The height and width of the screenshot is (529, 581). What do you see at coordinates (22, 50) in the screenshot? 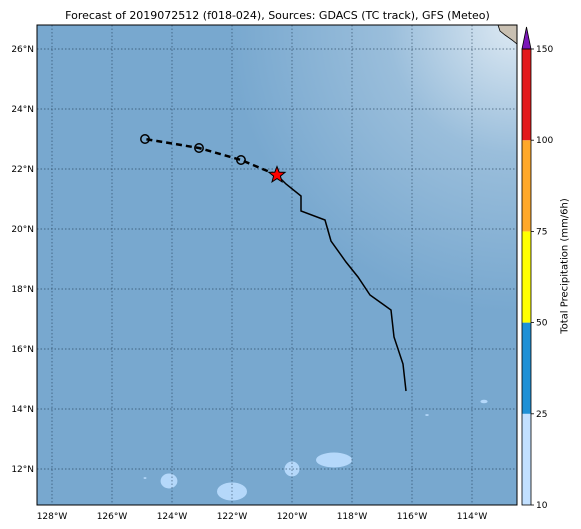
I see `lat-tick-label: 26°N` at bounding box center [22, 50].